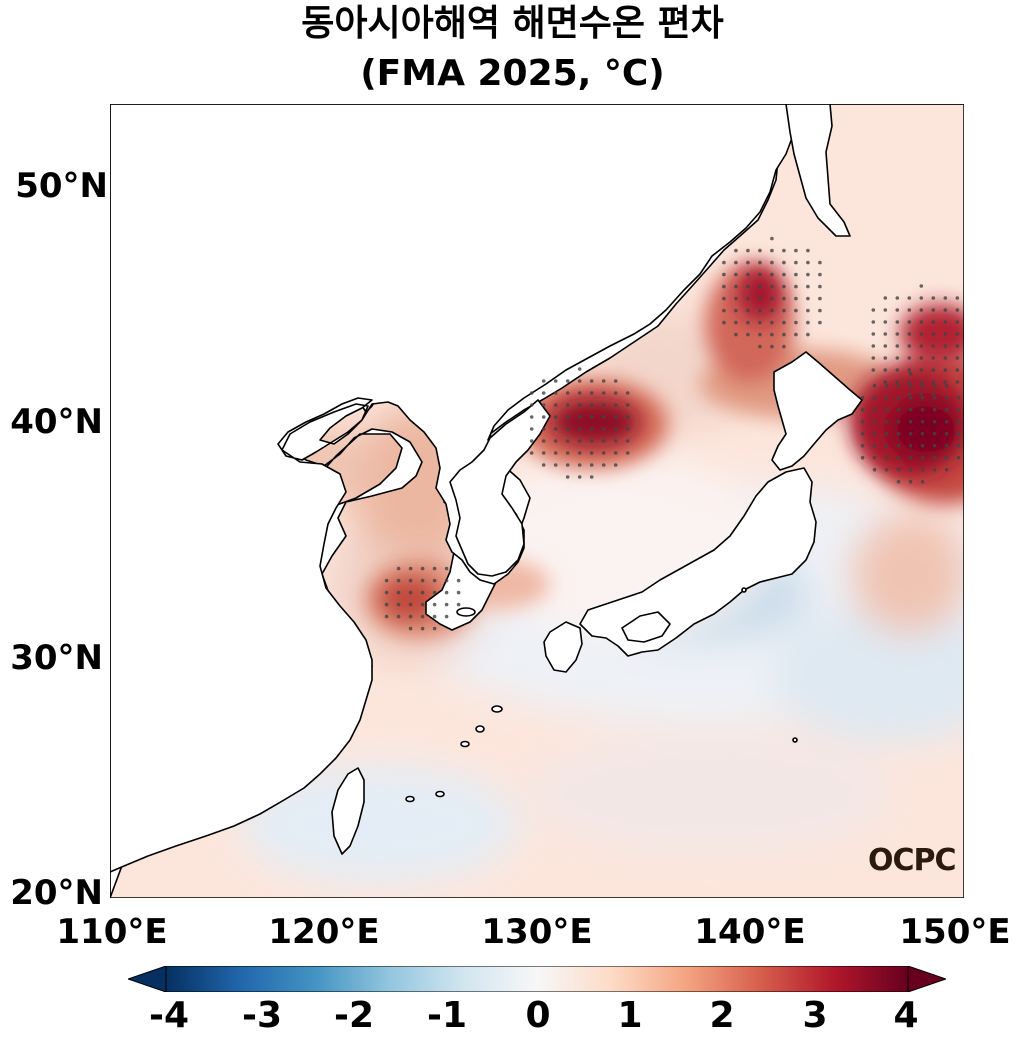  What do you see at coordinates (169, 1015) in the screenshot?
I see `colorbar-tick-m4: -4` at bounding box center [169, 1015].